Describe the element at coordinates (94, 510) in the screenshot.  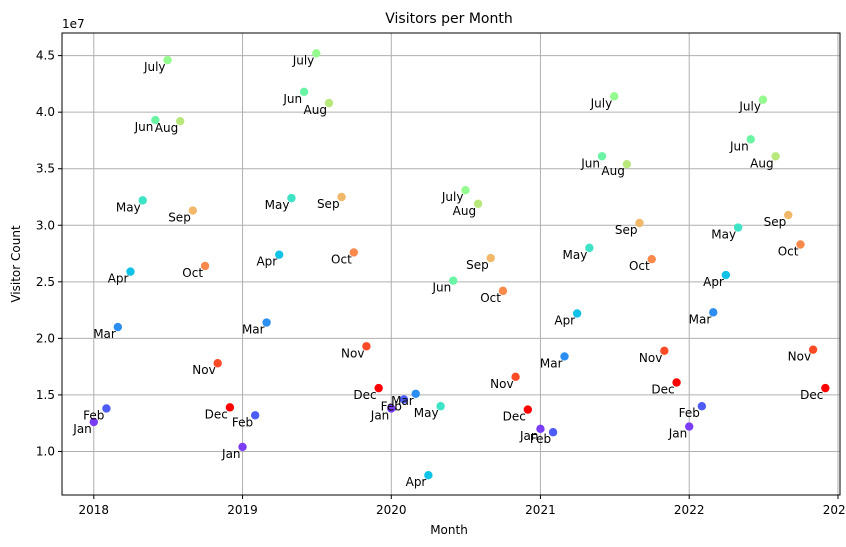
I see `x-tick-label: 2018` at that location.